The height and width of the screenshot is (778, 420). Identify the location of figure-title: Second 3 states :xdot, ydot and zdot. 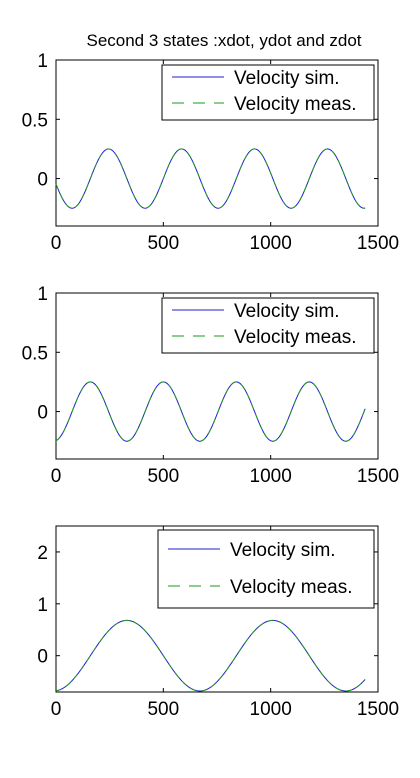
(223, 40).